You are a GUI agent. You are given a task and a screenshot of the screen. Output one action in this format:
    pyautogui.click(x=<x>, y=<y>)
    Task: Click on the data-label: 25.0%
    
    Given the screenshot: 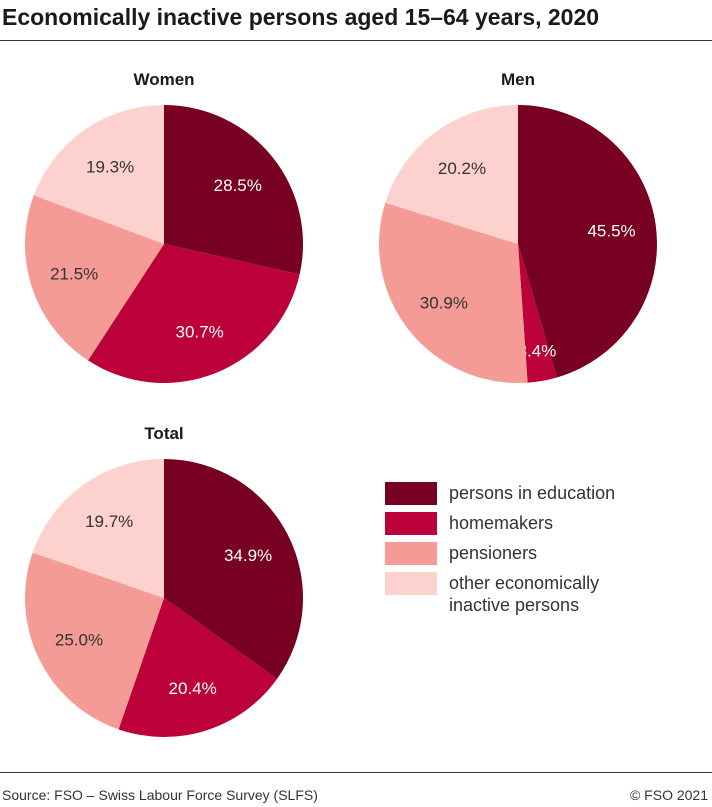 What is the action you would take?
    pyautogui.click(x=79, y=639)
    